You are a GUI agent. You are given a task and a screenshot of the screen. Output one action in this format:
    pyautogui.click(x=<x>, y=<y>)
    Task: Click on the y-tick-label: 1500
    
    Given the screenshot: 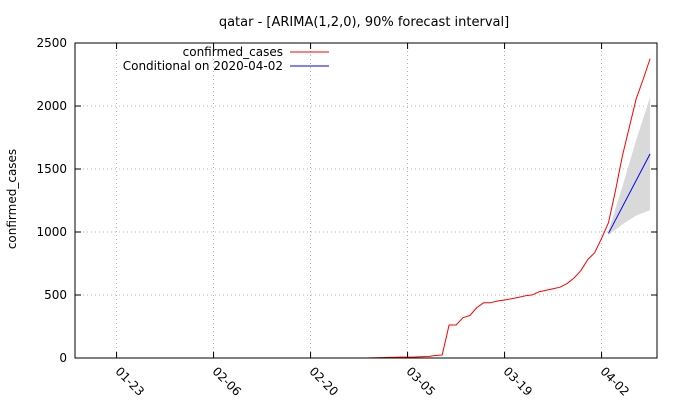 What is the action you would take?
    pyautogui.click(x=51, y=169)
    